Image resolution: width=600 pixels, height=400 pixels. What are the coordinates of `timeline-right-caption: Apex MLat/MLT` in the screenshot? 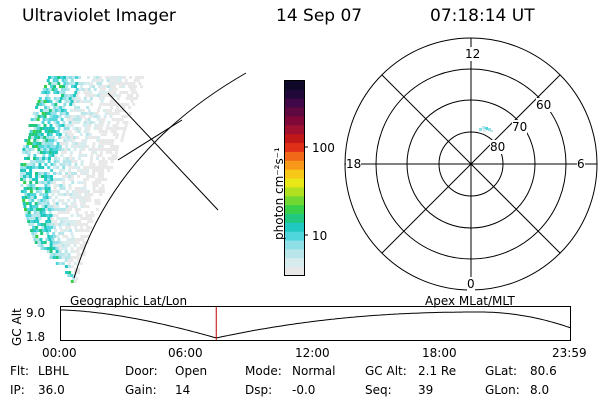 It's located at (470, 301).